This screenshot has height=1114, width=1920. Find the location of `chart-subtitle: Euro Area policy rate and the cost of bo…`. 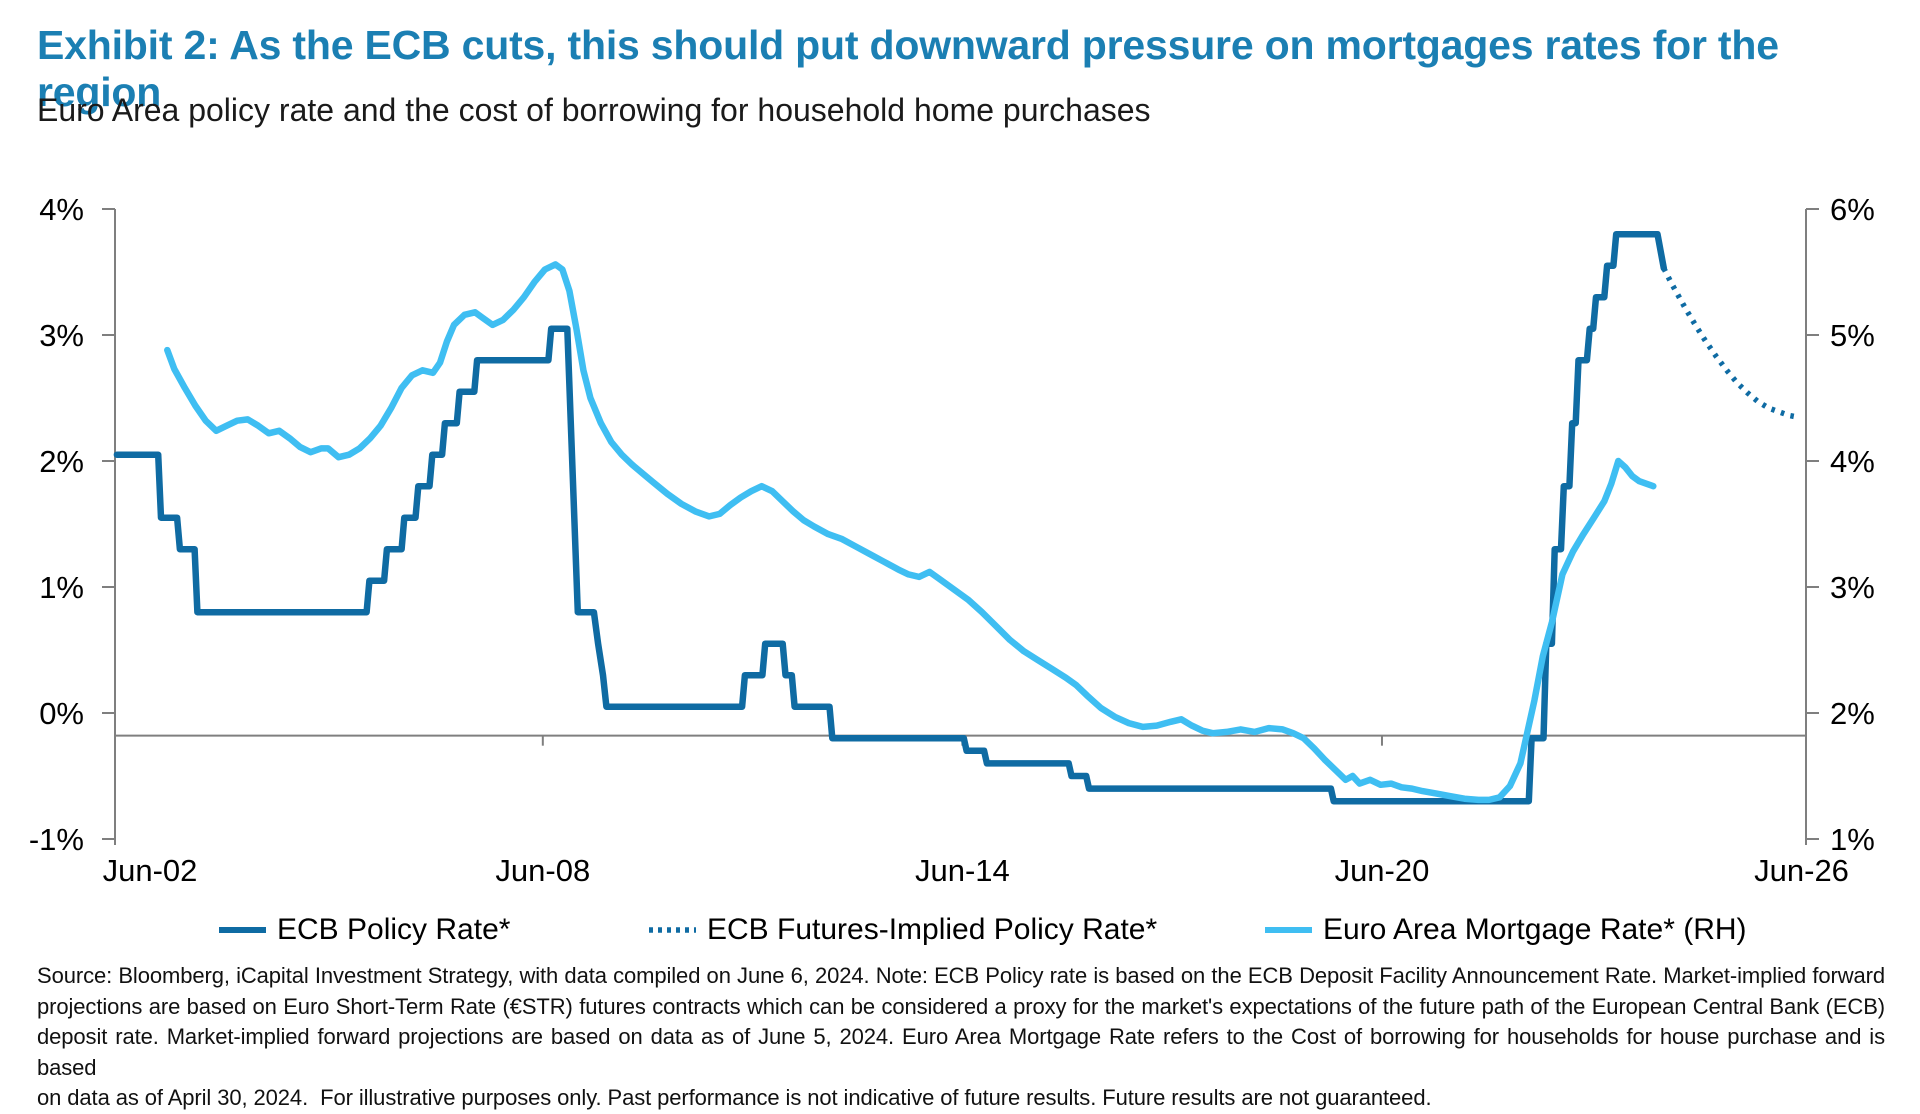

chart-subtitle: Euro Area policy rate and the cost of bo… is located at coordinates (594, 110).